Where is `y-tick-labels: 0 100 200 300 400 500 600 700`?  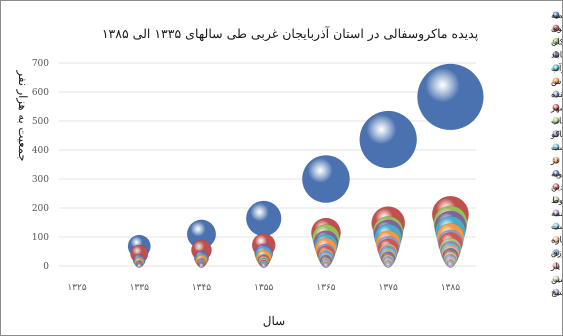 y-tick-labels: 0 100 200 300 400 500 600 700 is located at coordinates (40, 165).